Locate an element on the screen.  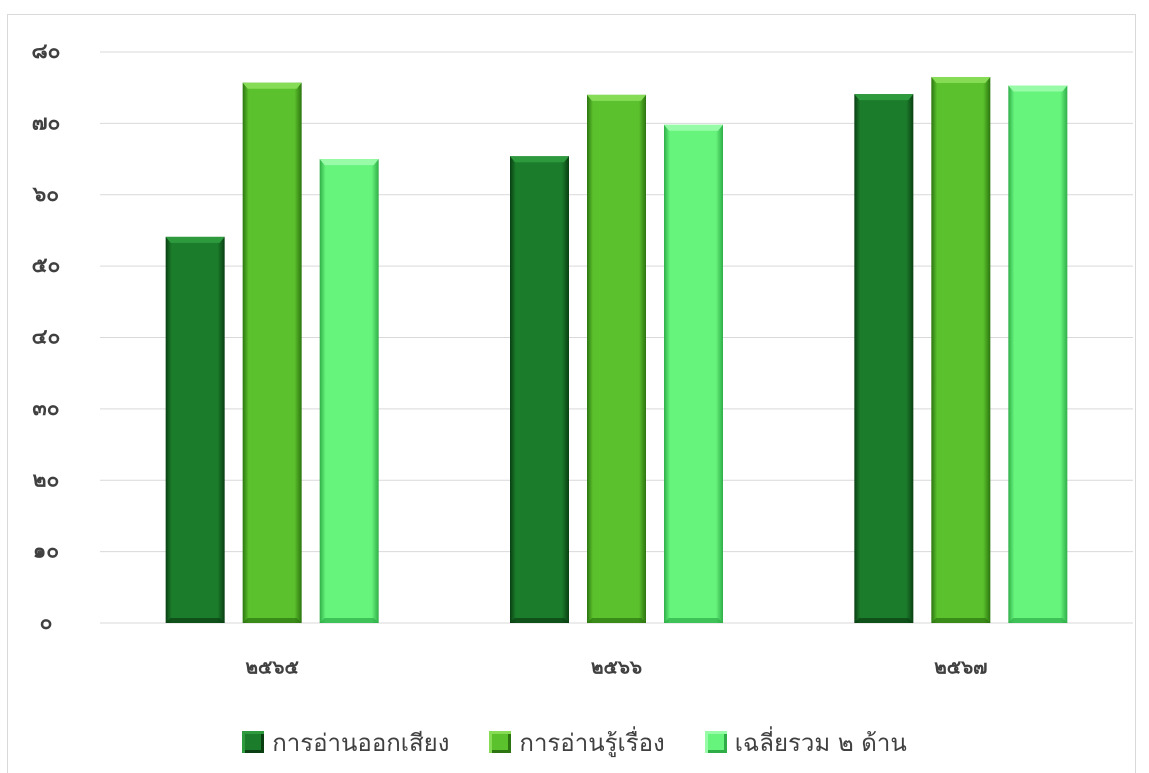
legend-item-reading-aloud: การอ่านออกเสียง is located at coordinates (345, 742).